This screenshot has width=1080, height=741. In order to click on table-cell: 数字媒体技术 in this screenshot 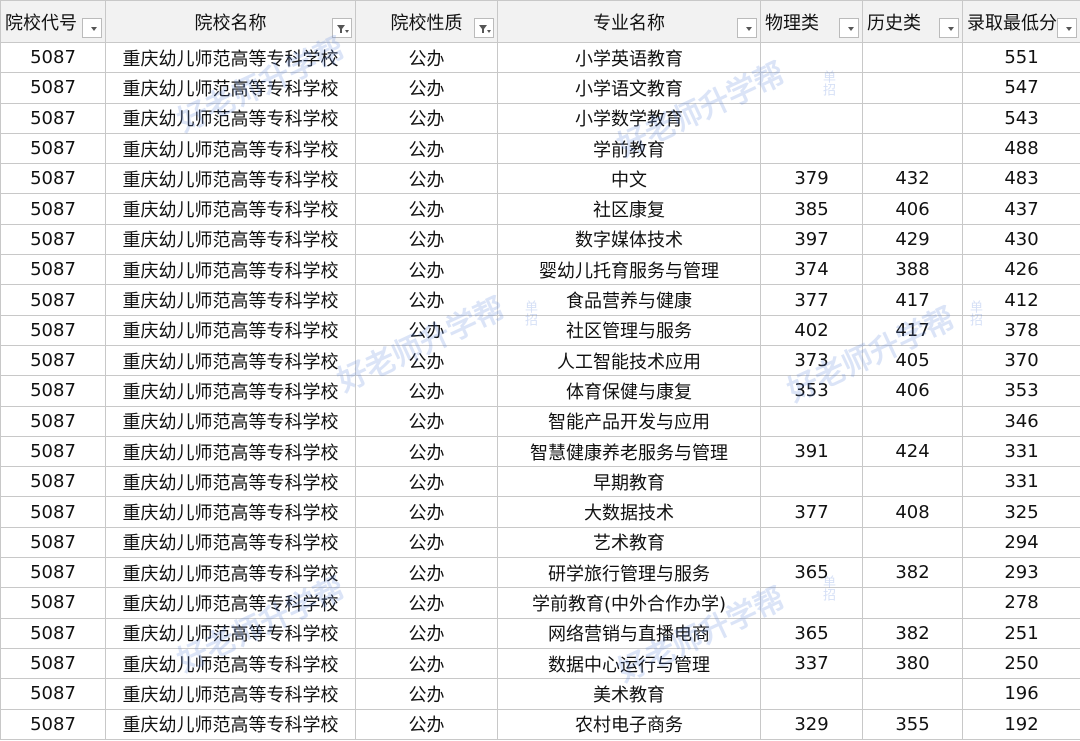, I will do `click(629, 239)`.